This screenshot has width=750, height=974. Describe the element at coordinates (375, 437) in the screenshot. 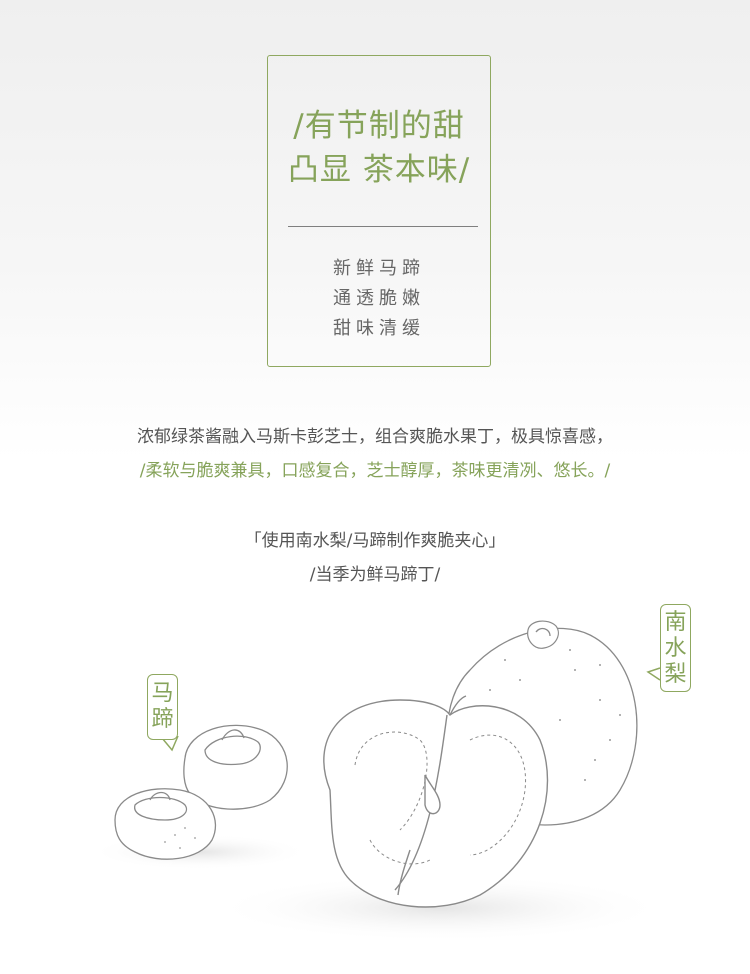

I see `description-line-1: 浓郁绿茶酱融入马斯卡彭芝士，组合爽脆水果丁，极具惊喜感，` at that location.